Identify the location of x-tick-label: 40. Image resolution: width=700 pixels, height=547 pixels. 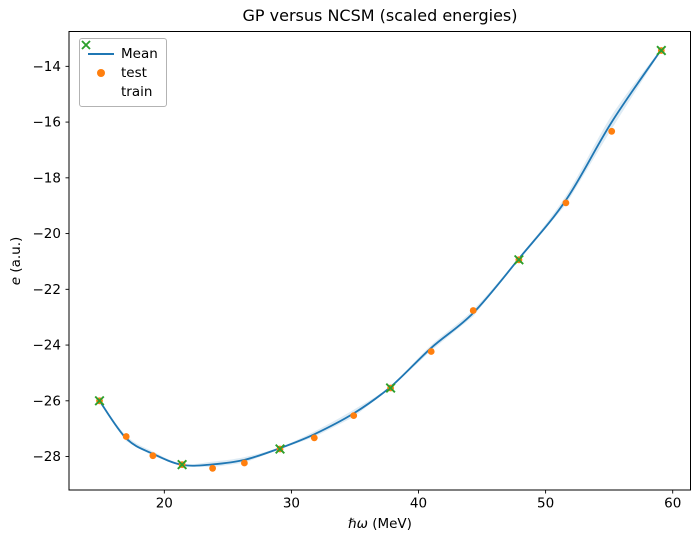
(418, 504).